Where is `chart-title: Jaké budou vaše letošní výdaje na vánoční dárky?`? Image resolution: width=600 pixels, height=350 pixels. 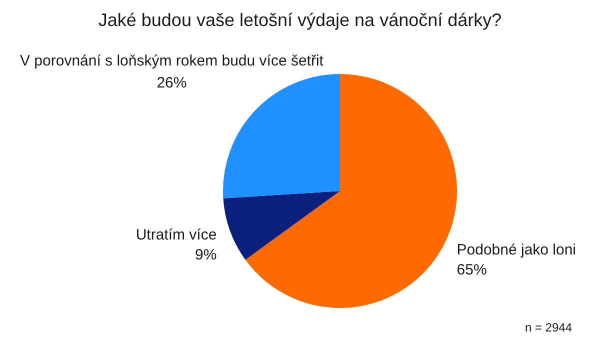
chart-title: Jaké budou vaše letošní výdaje na vánoční dárky? is located at coordinates (300, 20).